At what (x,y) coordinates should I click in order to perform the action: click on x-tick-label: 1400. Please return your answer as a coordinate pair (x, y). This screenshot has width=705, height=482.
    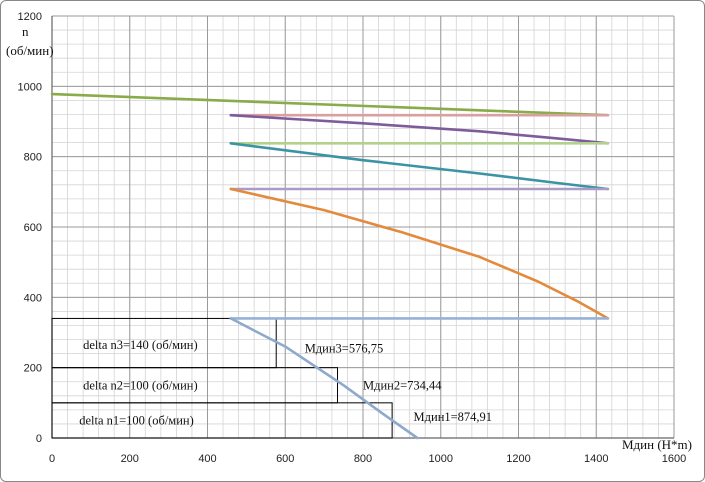
    Looking at the image, I should click on (596, 459).